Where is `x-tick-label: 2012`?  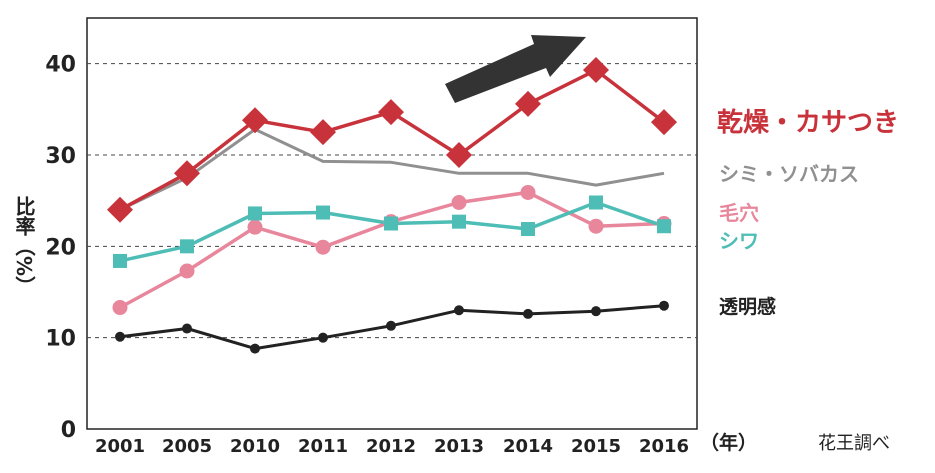
x-tick-label: 2012 is located at coordinates (391, 446).